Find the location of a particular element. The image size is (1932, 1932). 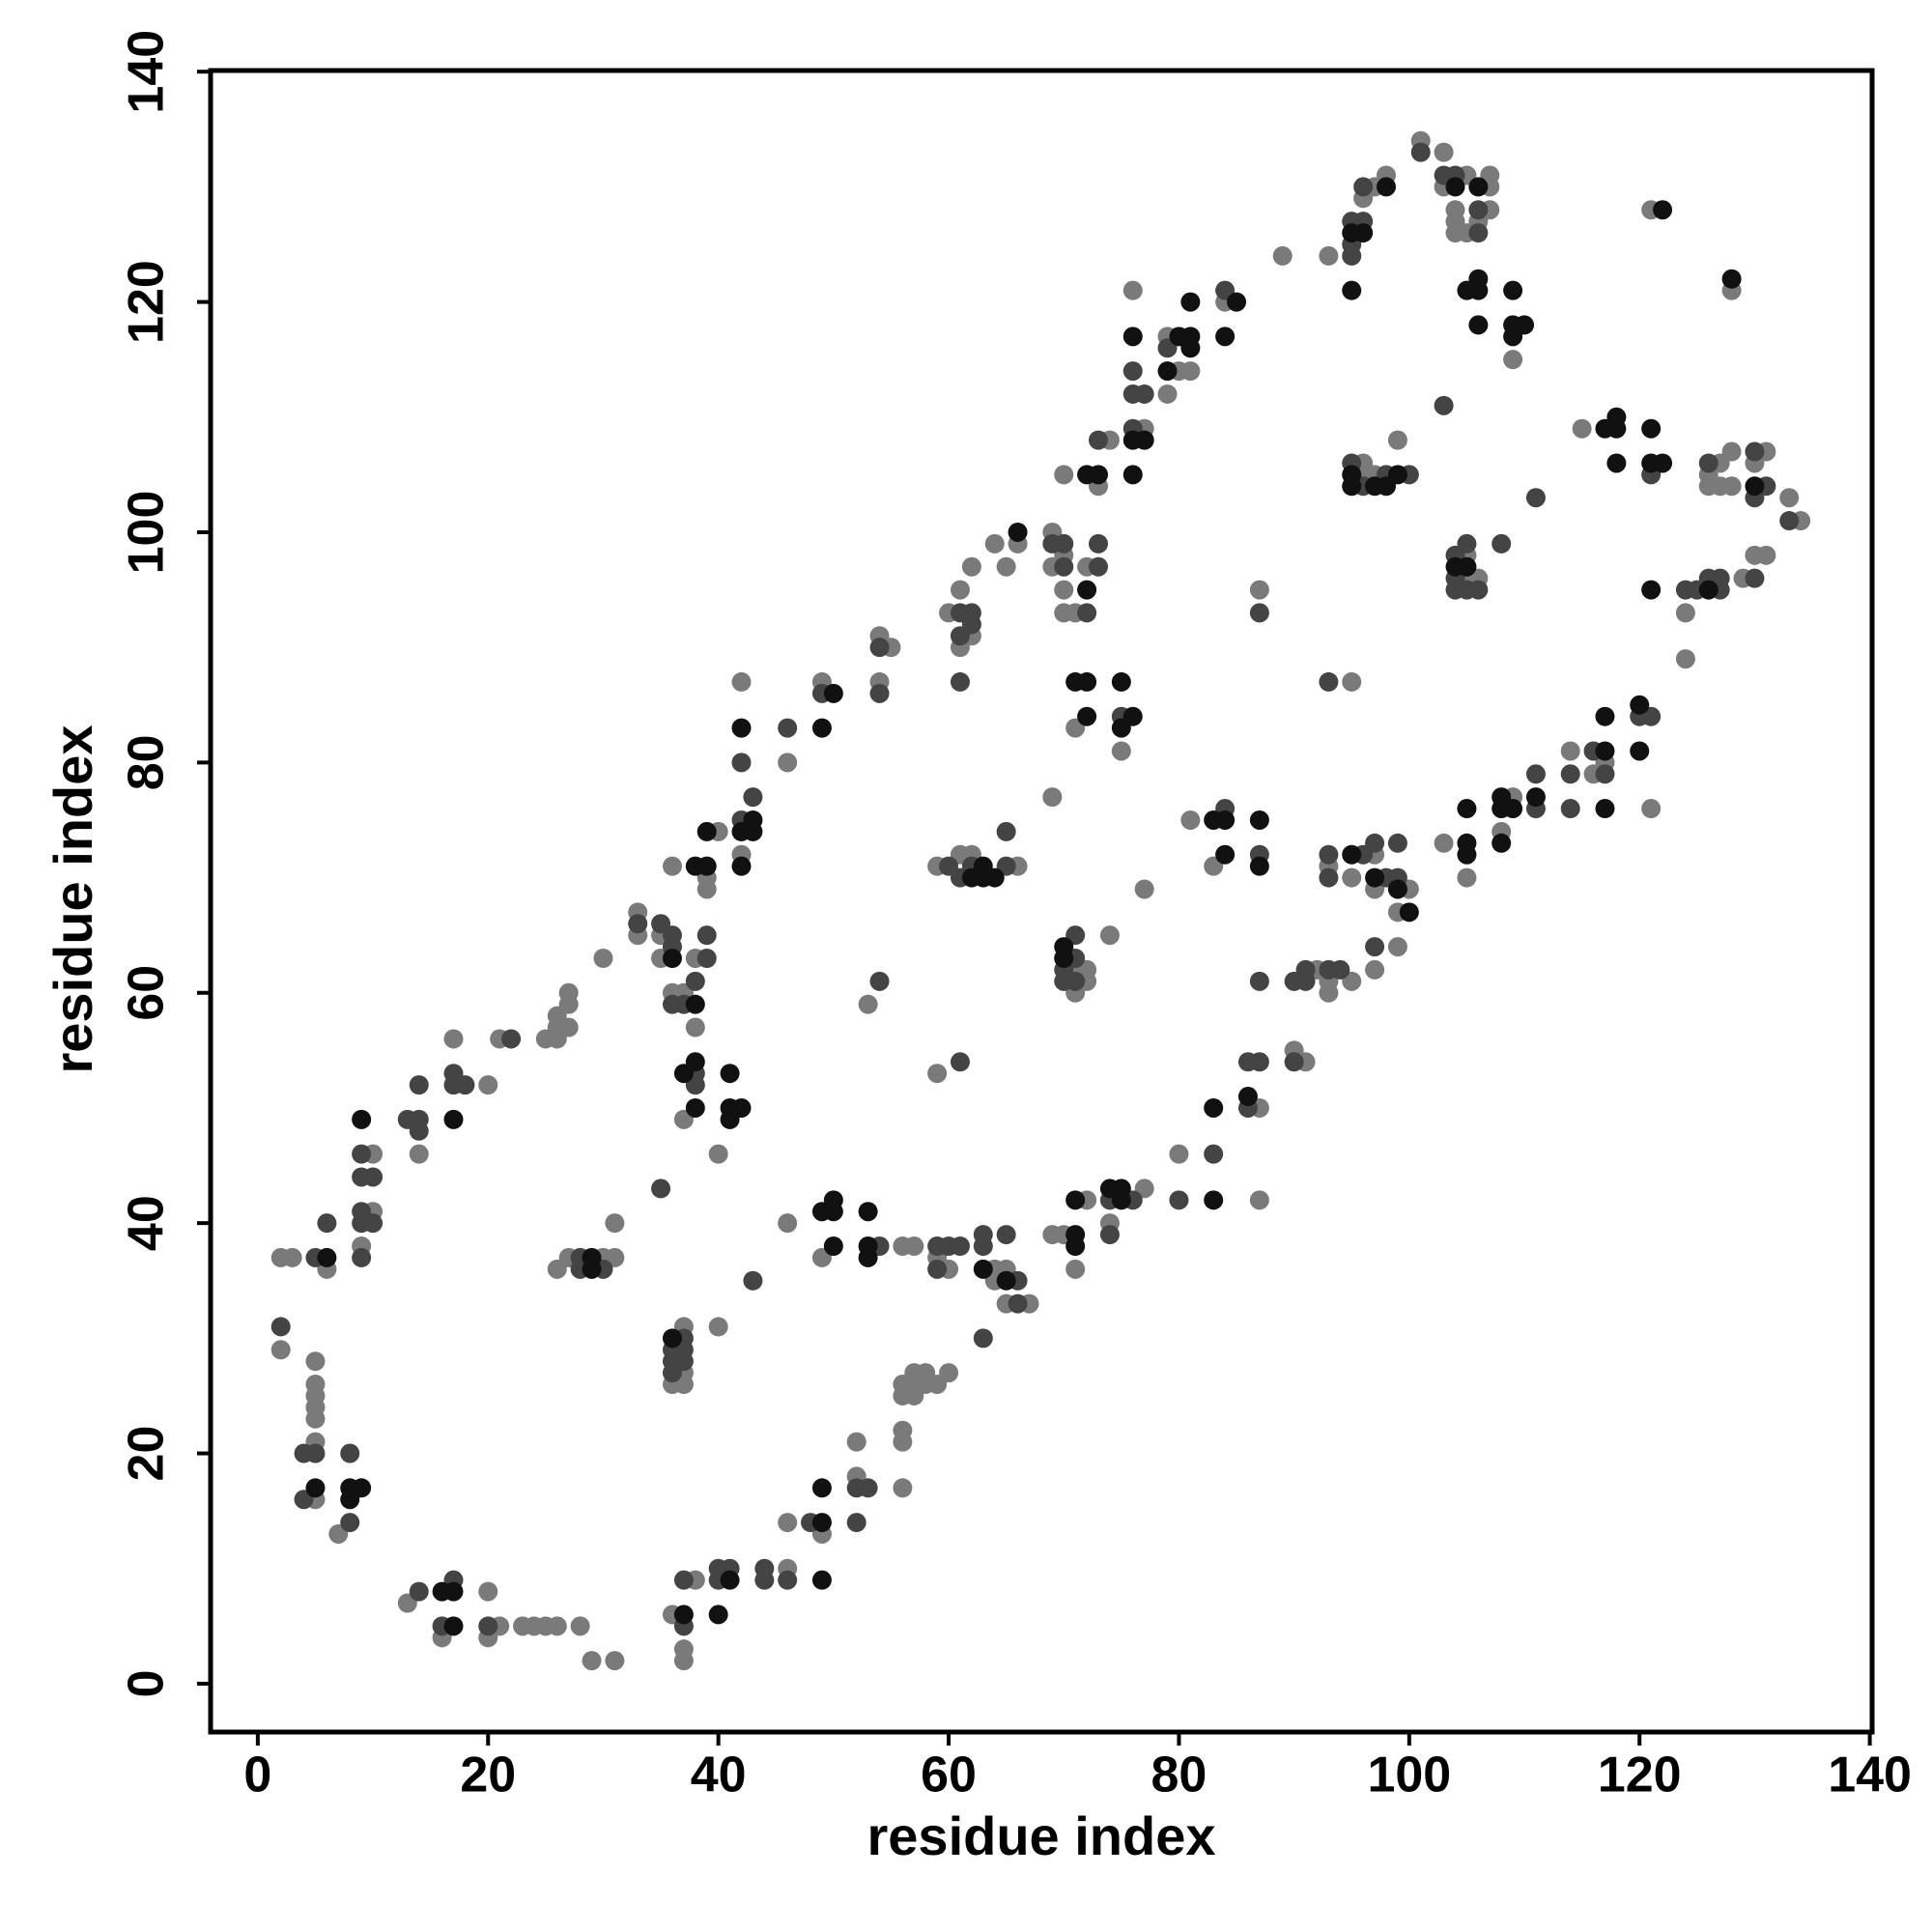

x-tick-label: 60 is located at coordinates (949, 1775).